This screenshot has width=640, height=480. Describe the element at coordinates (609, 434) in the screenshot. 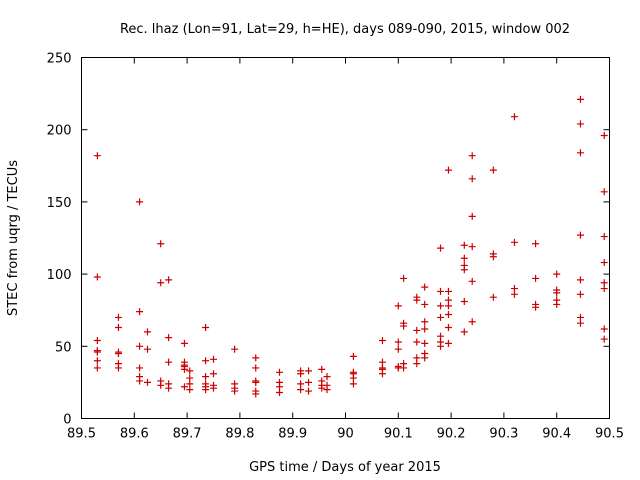

I see `x-tick-label: 90.5` at that location.